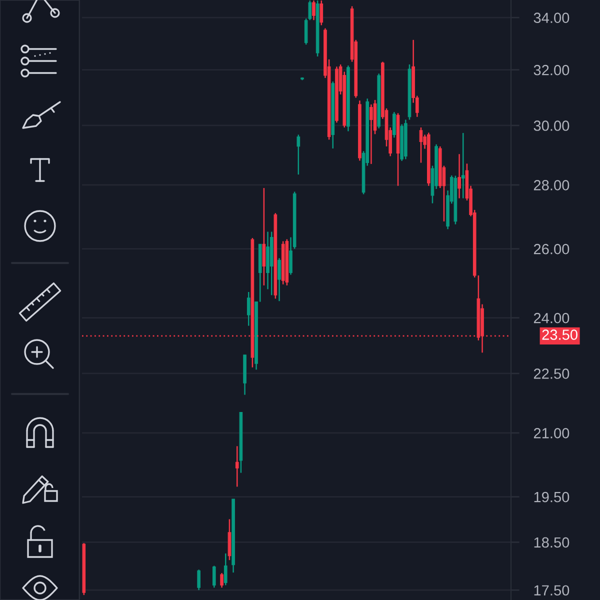 The image size is (600, 600). I want to click on y-tick-label: 18.50, so click(552, 542).